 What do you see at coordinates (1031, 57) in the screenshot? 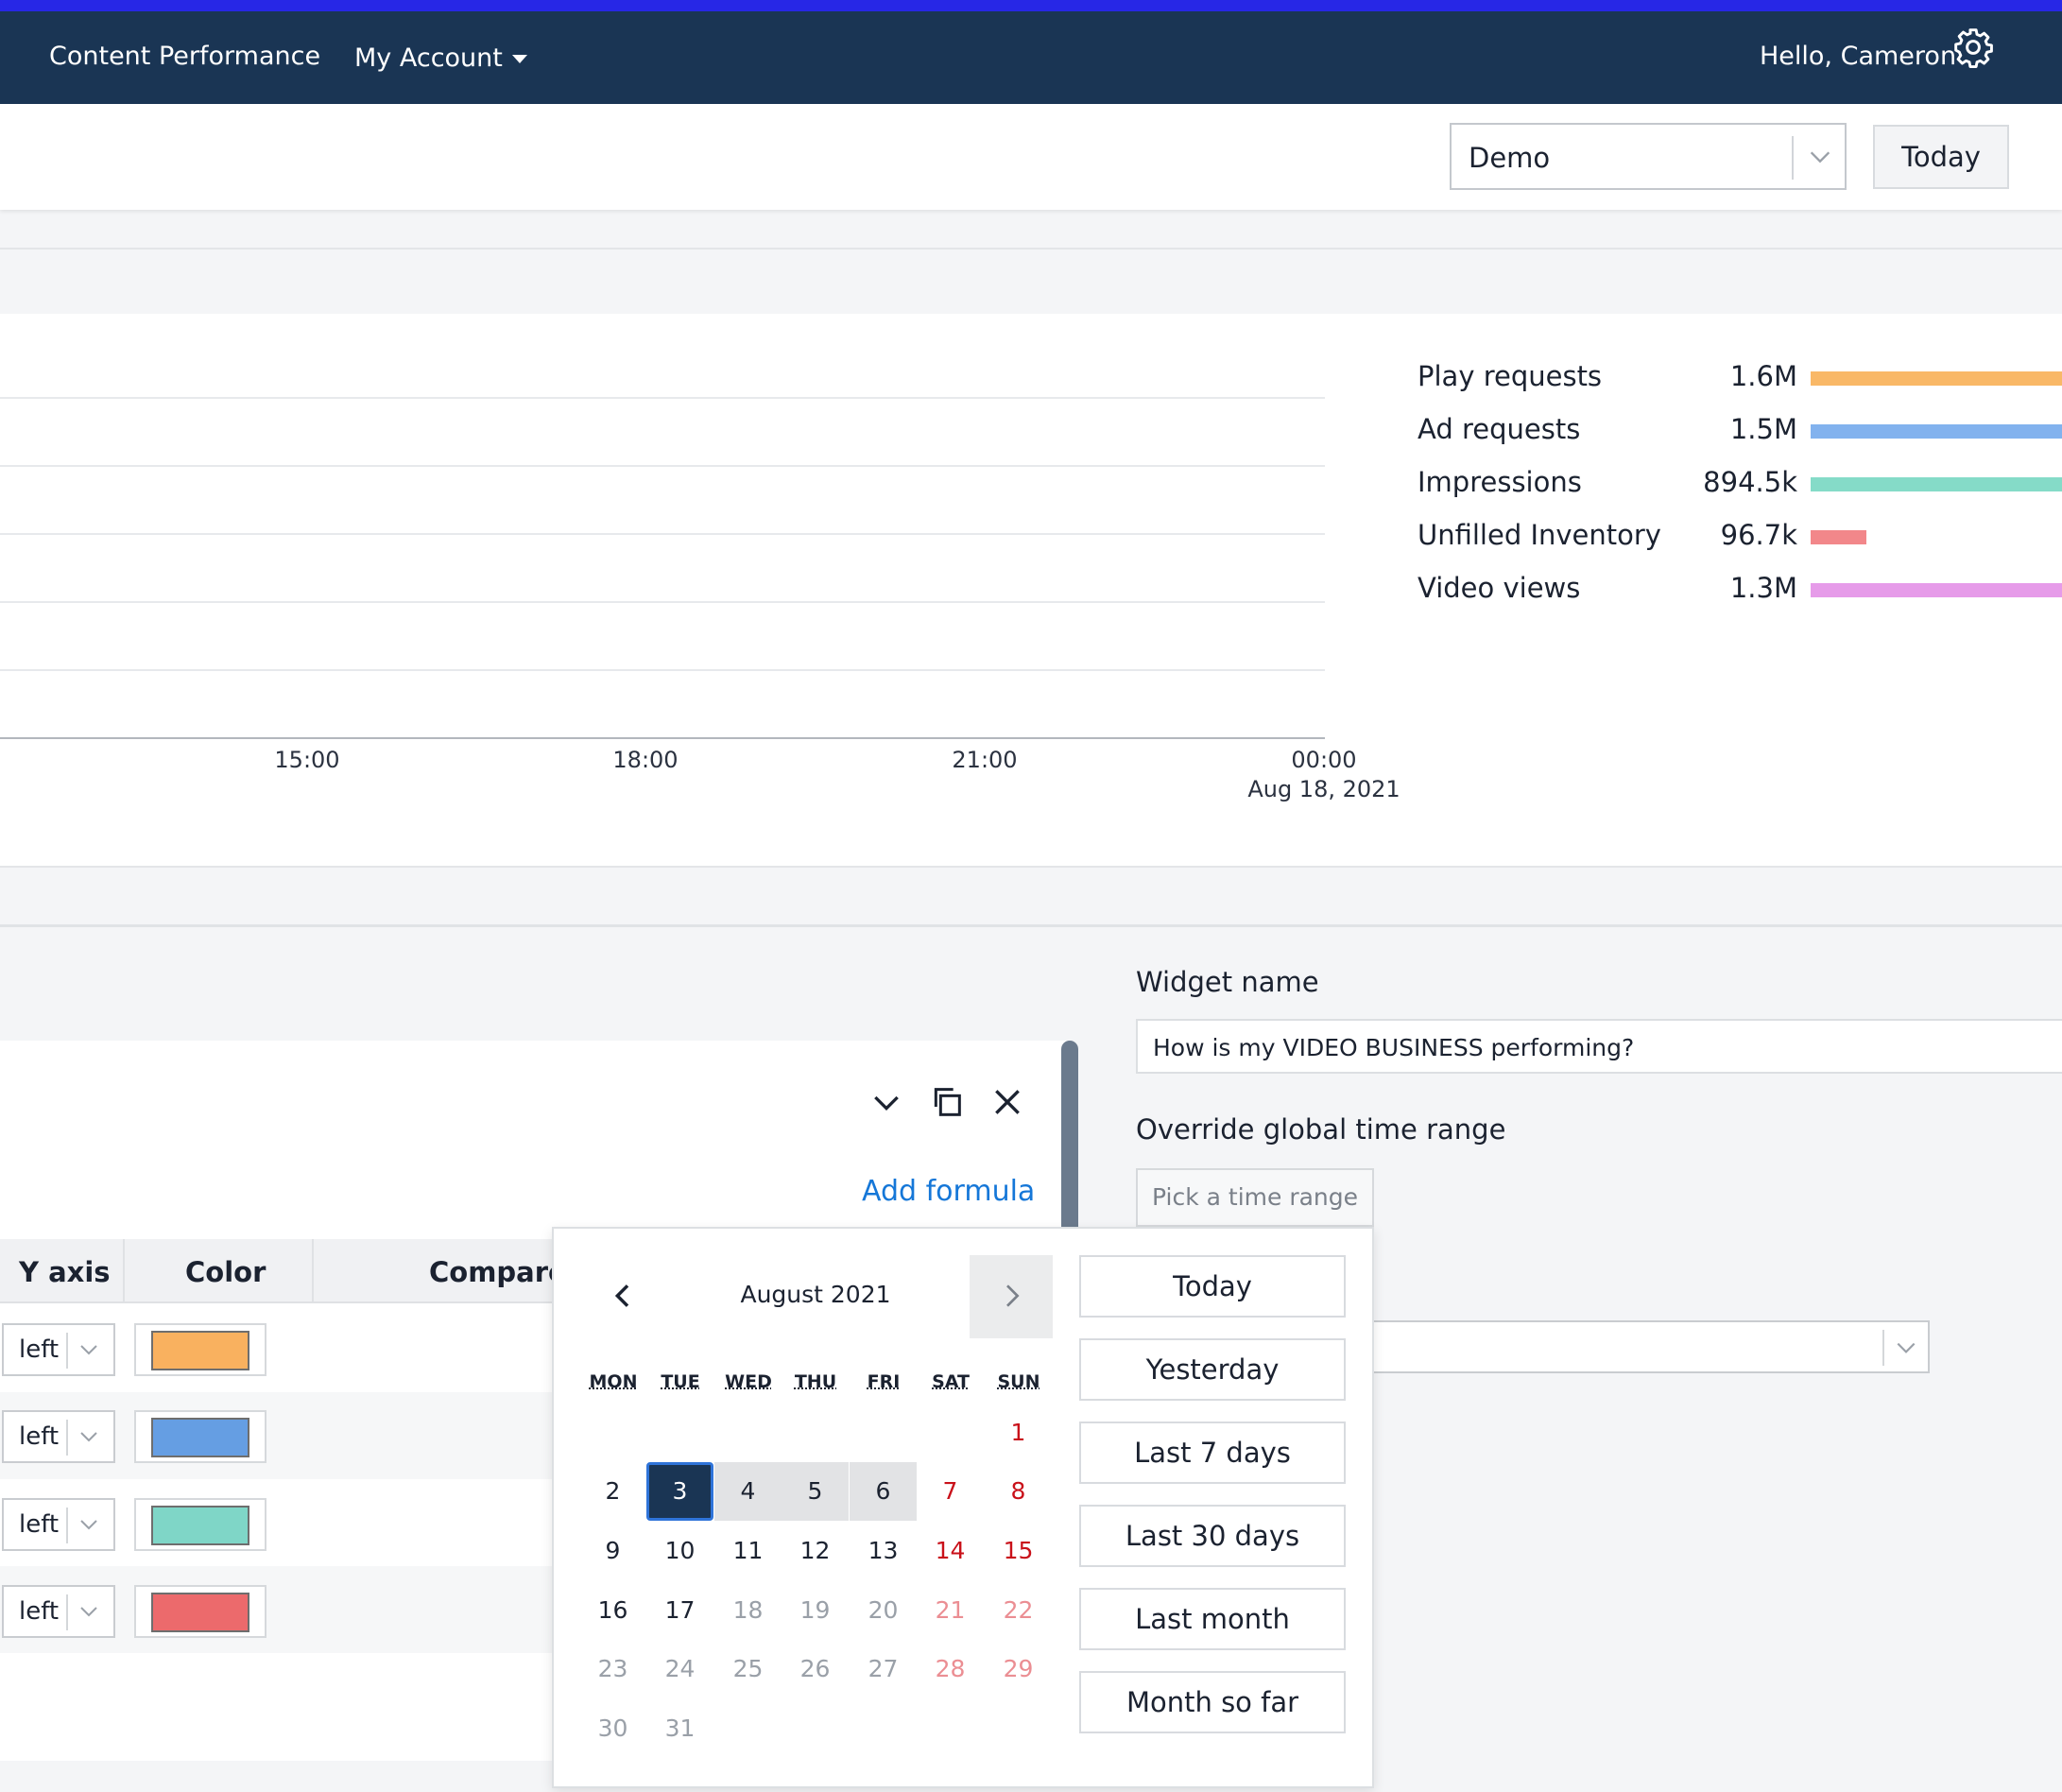
I see `navbar` at bounding box center [1031, 57].